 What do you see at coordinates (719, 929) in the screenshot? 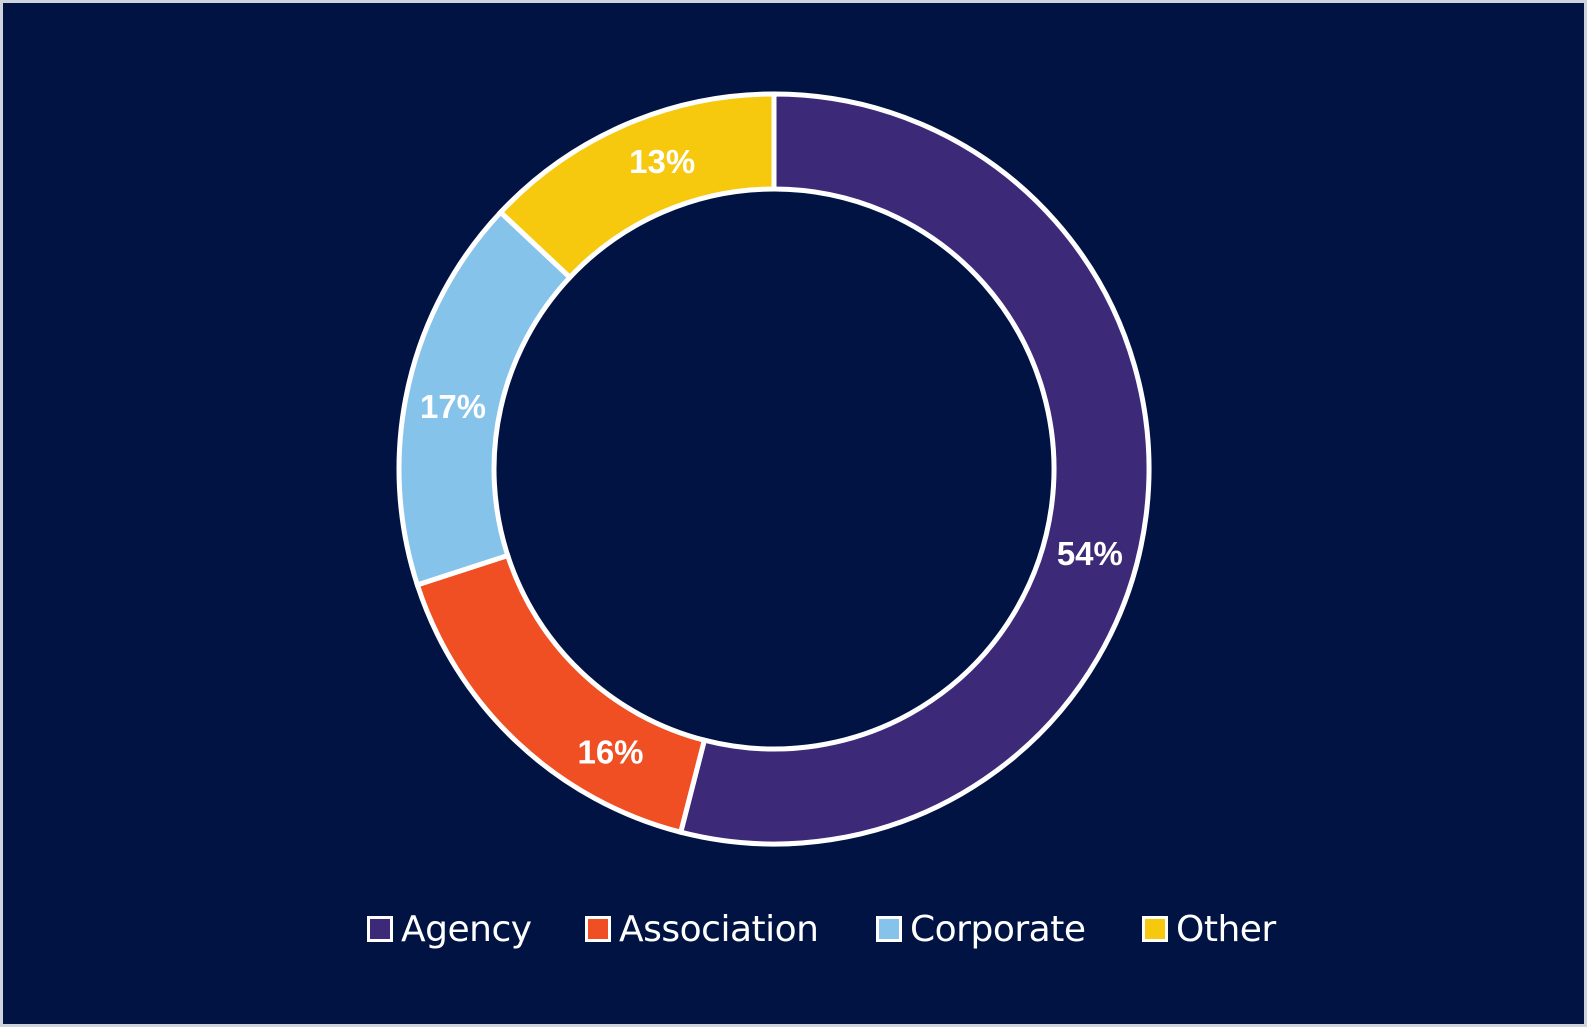
I see `legend-label-association: Association` at bounding box center [719, 929].